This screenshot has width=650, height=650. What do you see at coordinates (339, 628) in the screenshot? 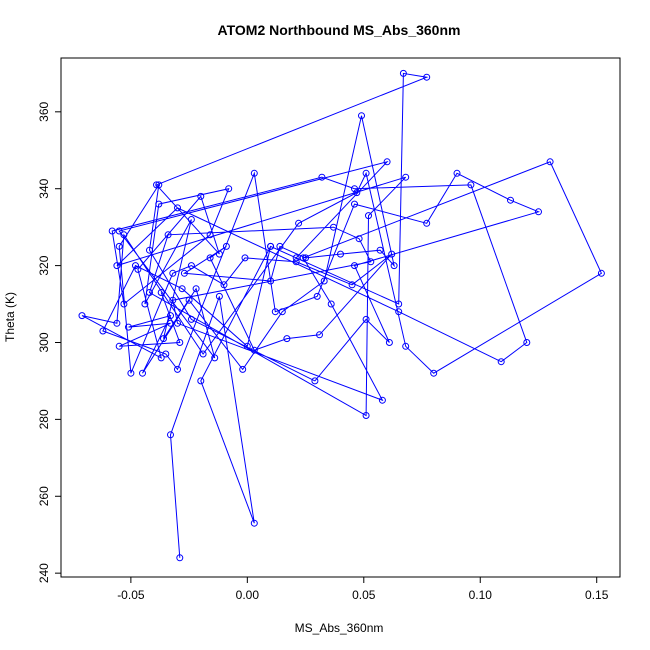
I see `x-axis-label: MS_Abs_360nm` at bounding box center [339, 628].